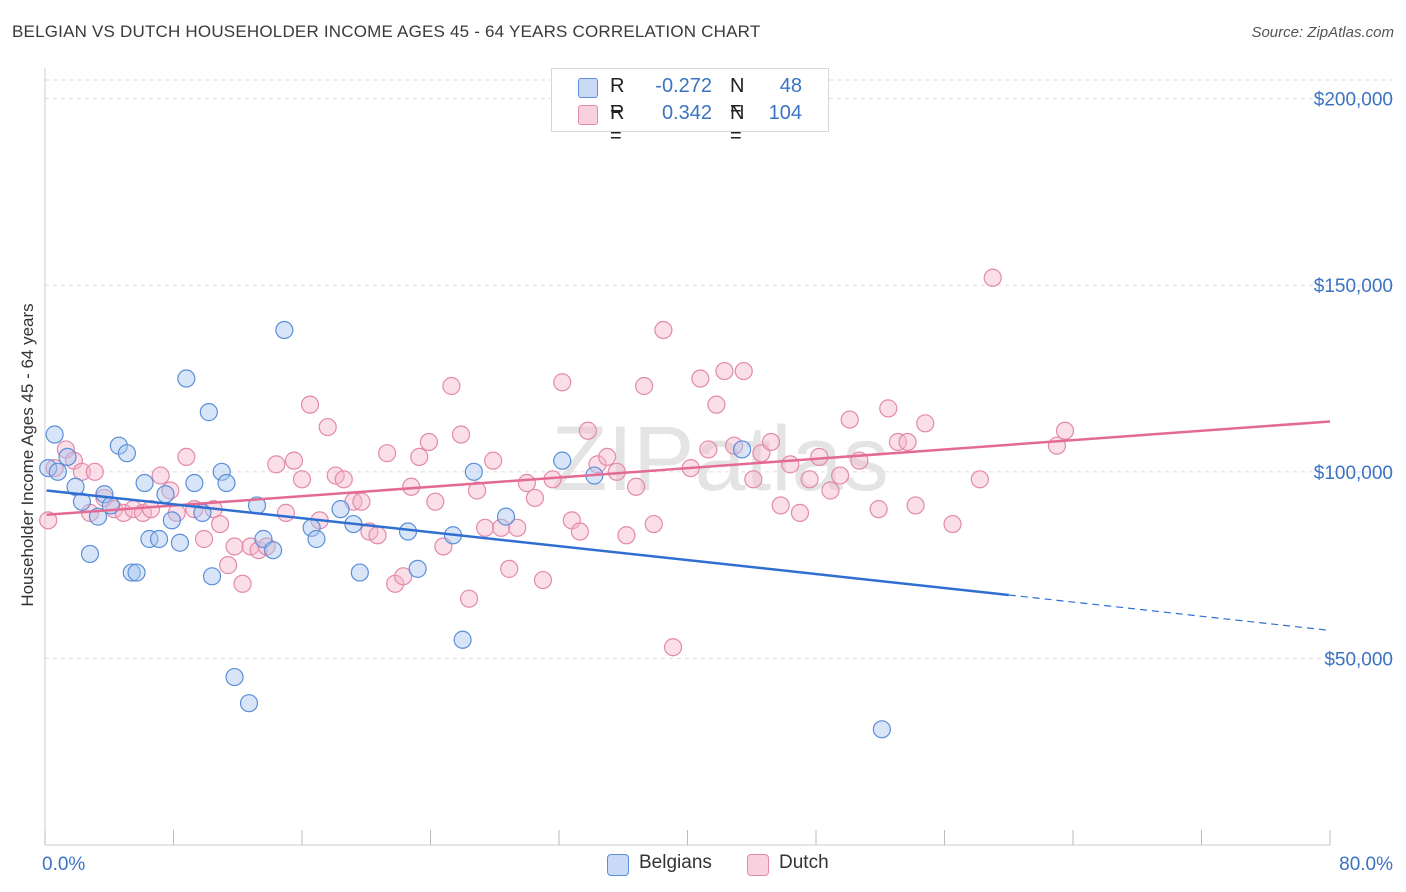  I want to click on dutch-trend-line, so click(688, 468).